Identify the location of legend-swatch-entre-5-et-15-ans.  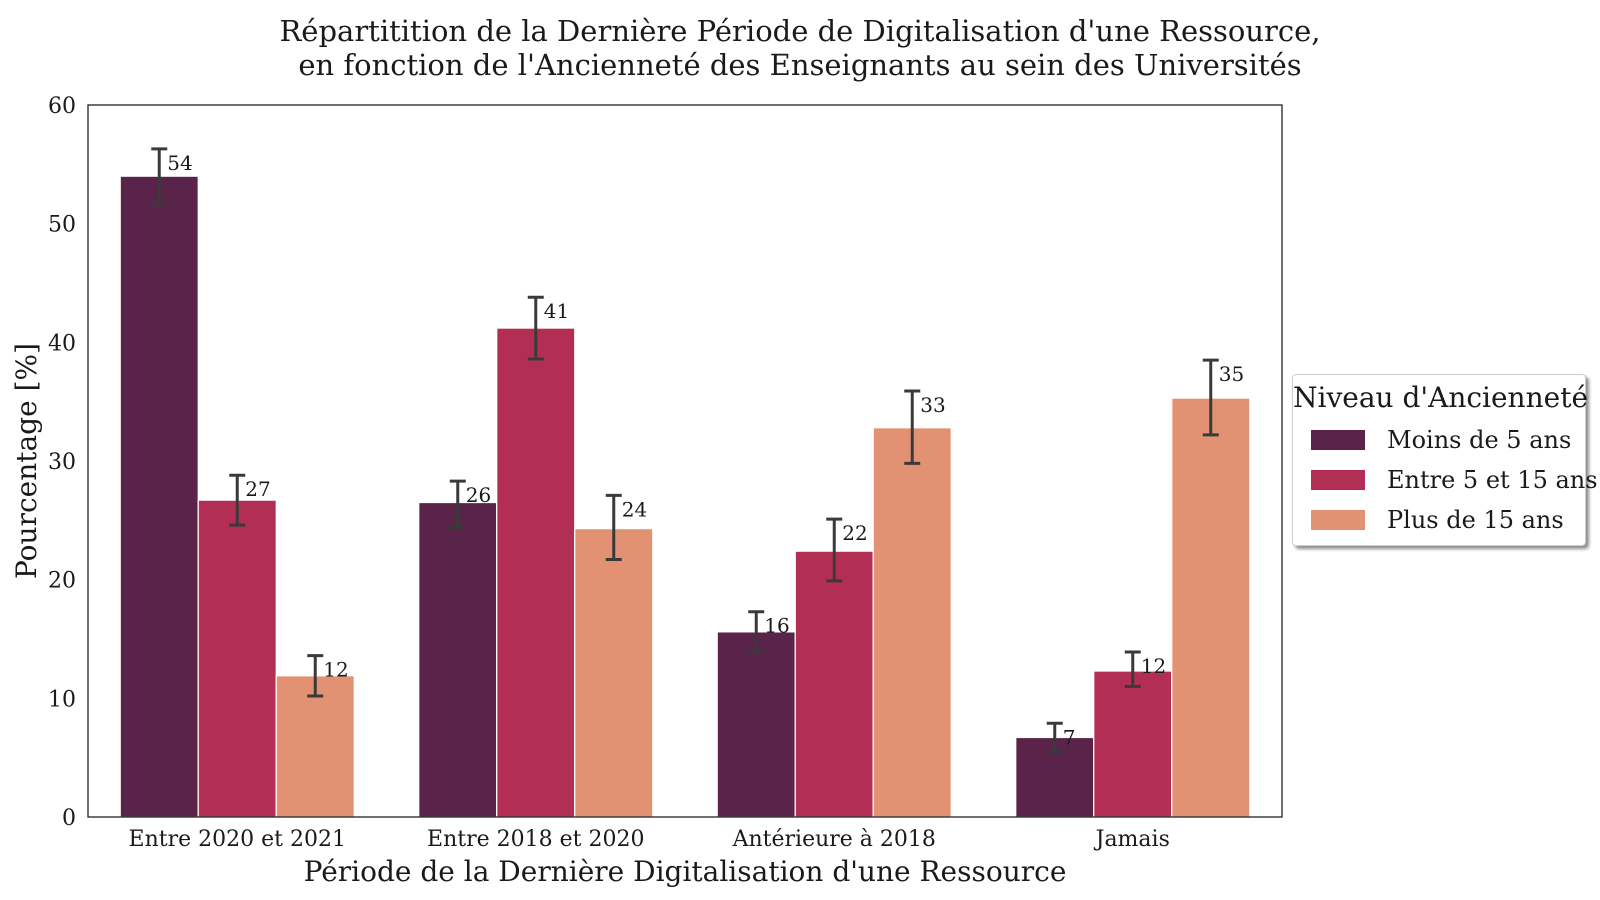
(1338, 480).